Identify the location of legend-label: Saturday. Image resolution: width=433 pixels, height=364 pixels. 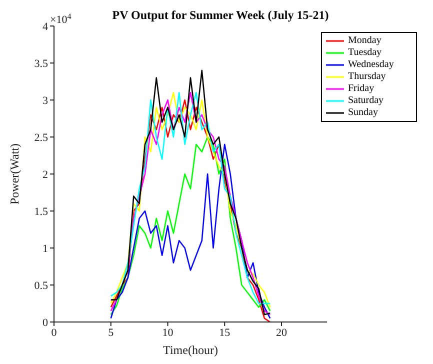
(366, 101).